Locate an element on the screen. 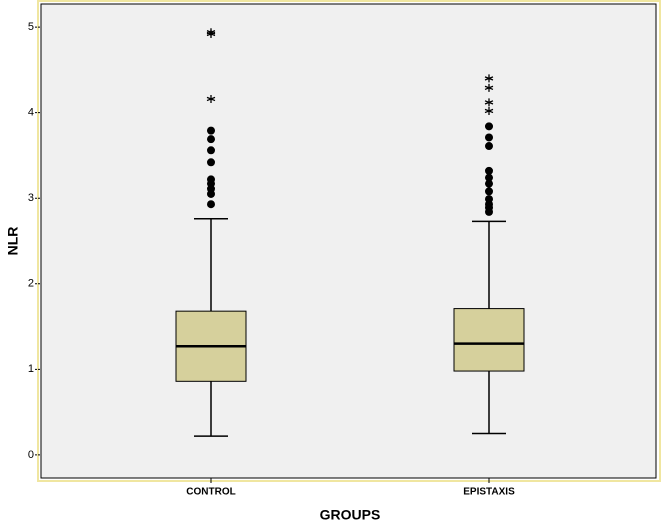  x-tick-label: EPISTAXIS is located at coordinates (489, 492).